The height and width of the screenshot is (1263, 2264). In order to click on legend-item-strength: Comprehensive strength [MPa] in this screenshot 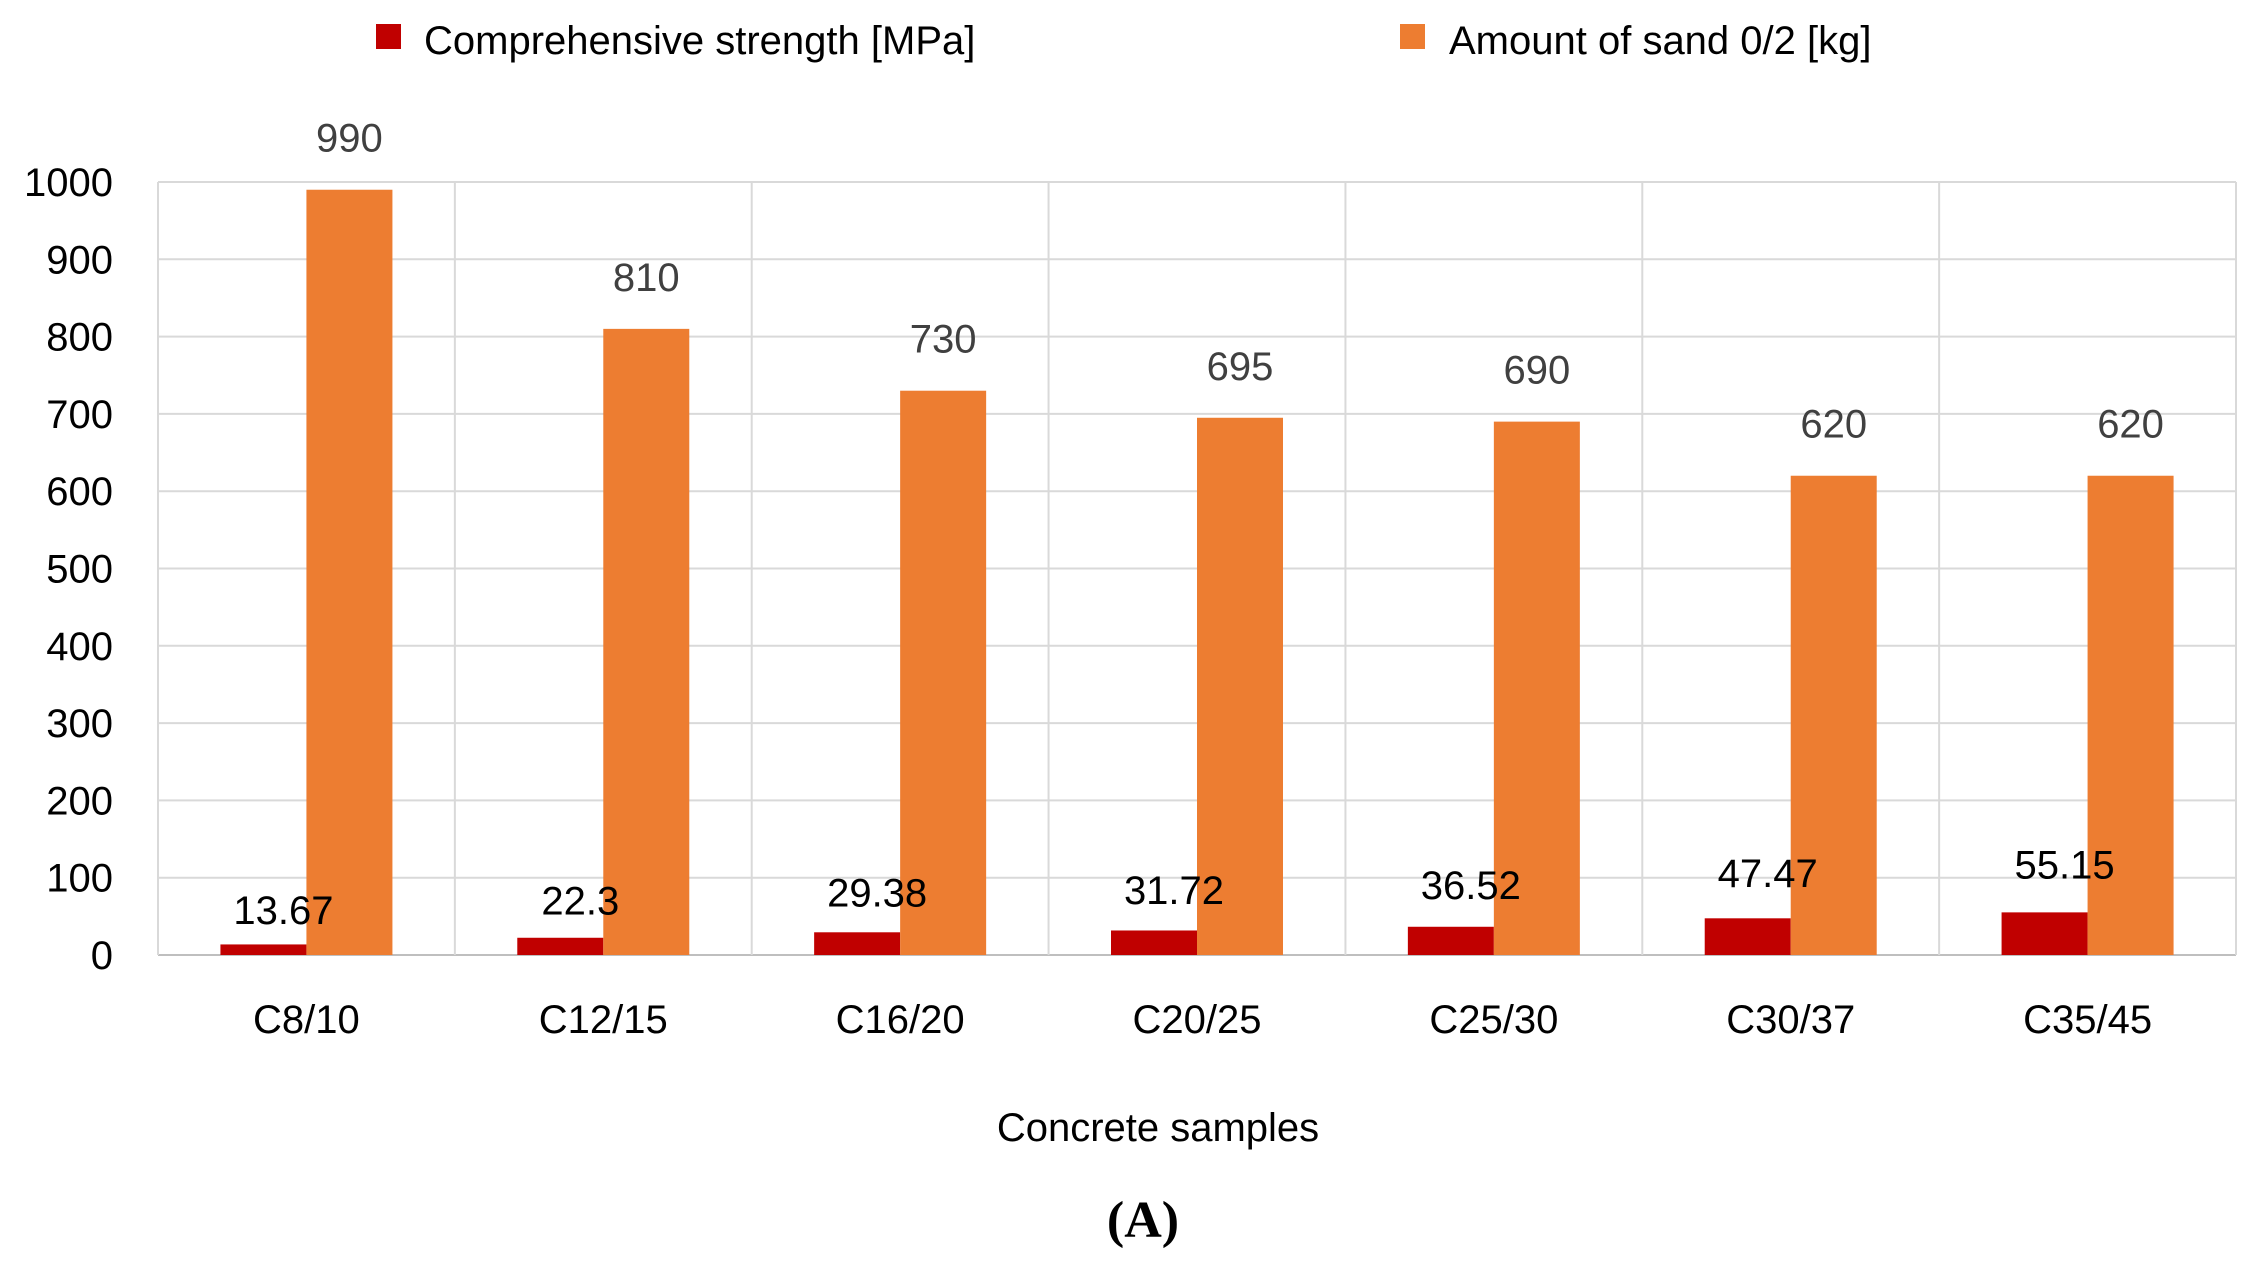, I will do `click(675, 41)`.